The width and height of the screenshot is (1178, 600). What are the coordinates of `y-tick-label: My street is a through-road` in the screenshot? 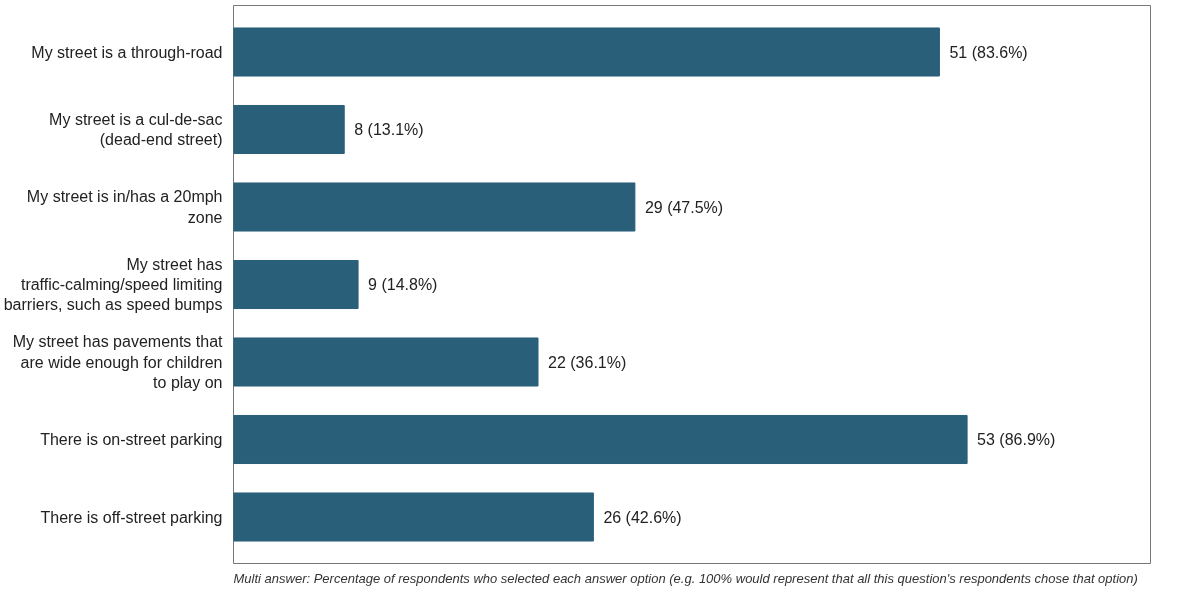 It's located at (127, 52).